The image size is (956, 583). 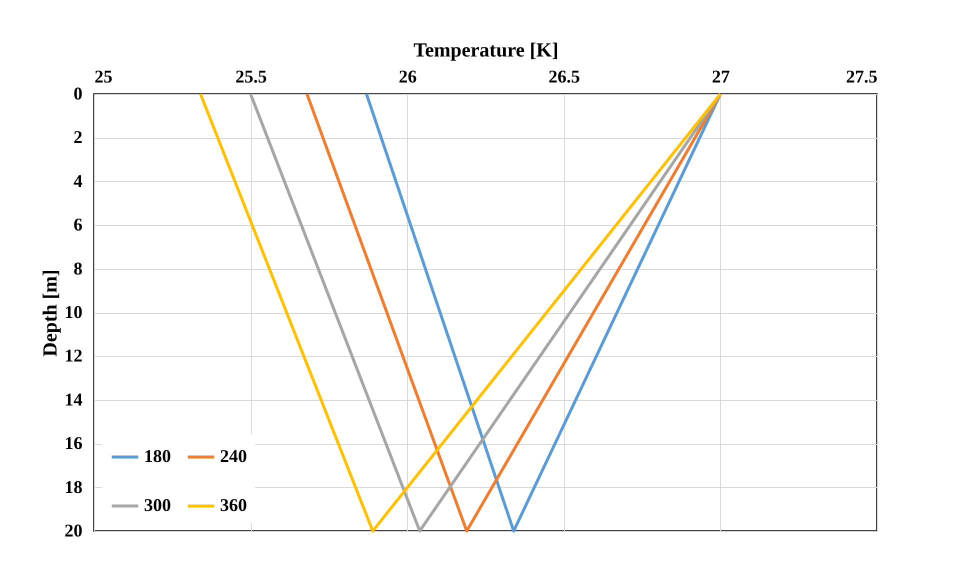 I want to click on y-tick-label: 8, so click(x=78, y=268).